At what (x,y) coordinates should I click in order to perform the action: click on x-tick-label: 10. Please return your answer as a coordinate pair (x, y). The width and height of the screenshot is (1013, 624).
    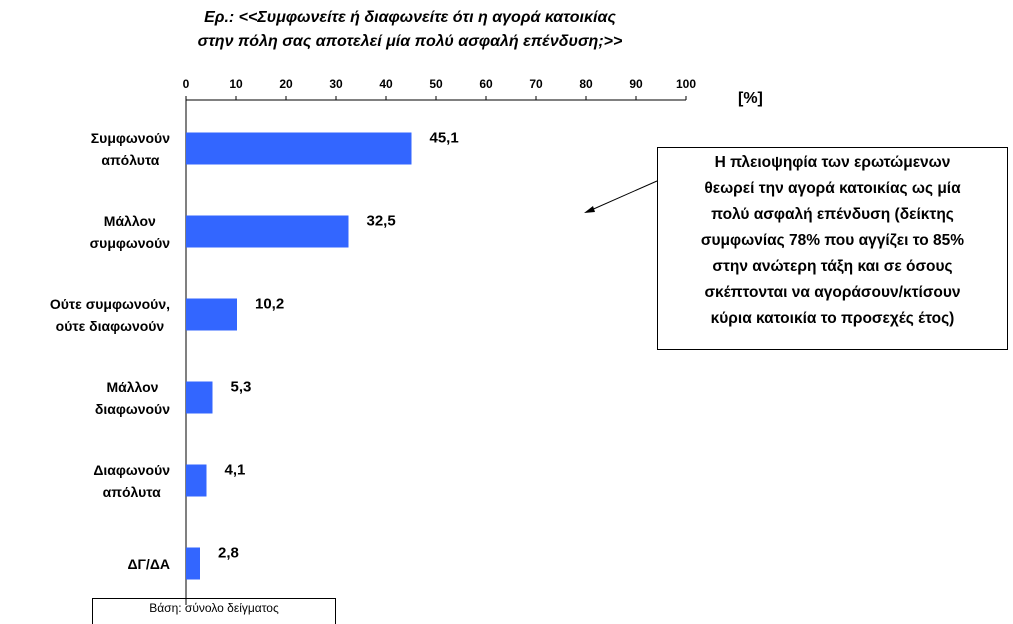
    Looking at the image, I should click on (236, 84).